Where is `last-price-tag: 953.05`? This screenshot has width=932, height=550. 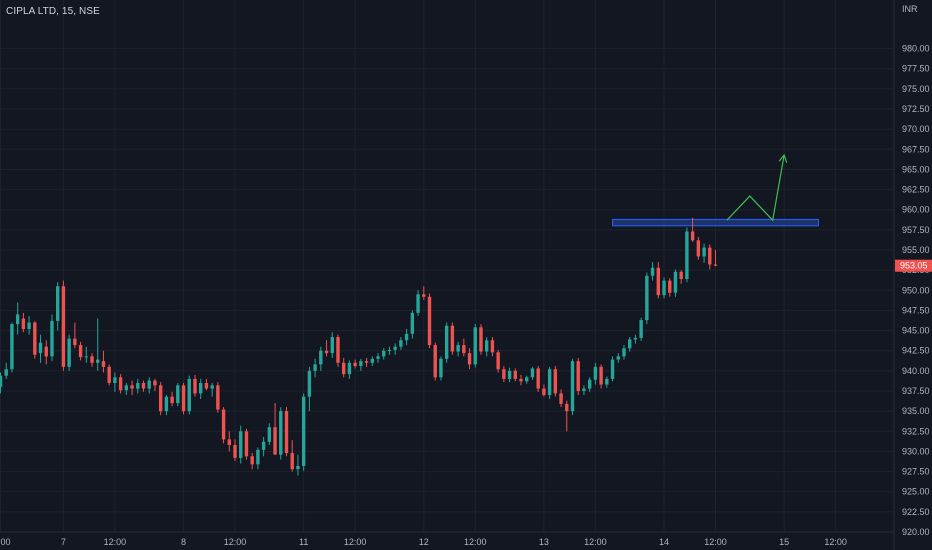
last-price-tag: 953.05 is located at coordinates (913, 265).